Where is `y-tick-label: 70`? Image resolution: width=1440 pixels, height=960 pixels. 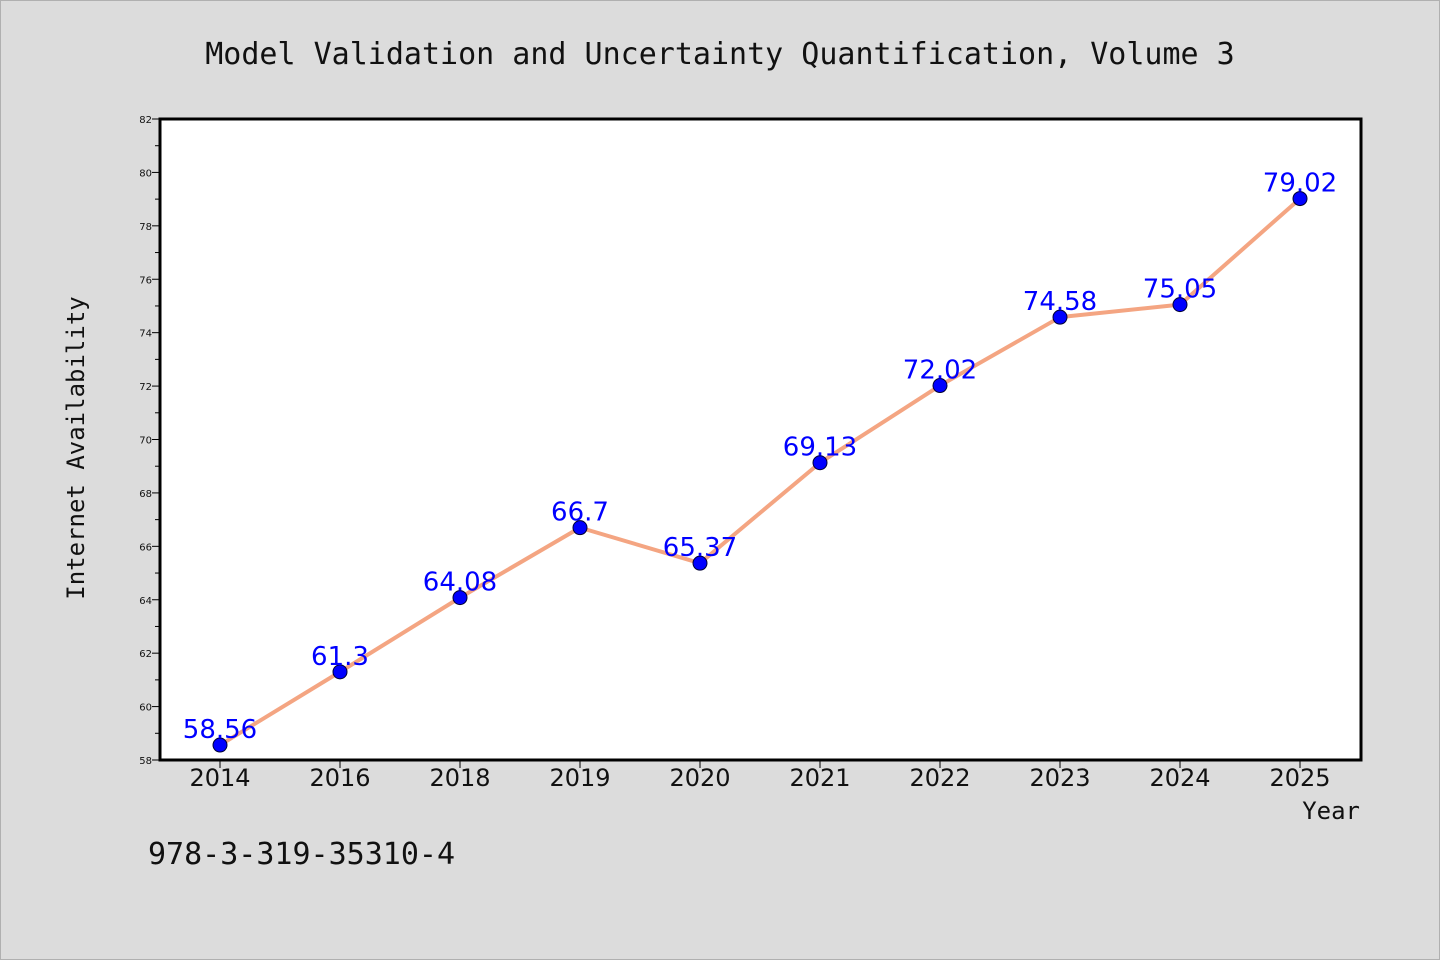 y-tick-label: 70 is located at coordinates (145, 441).